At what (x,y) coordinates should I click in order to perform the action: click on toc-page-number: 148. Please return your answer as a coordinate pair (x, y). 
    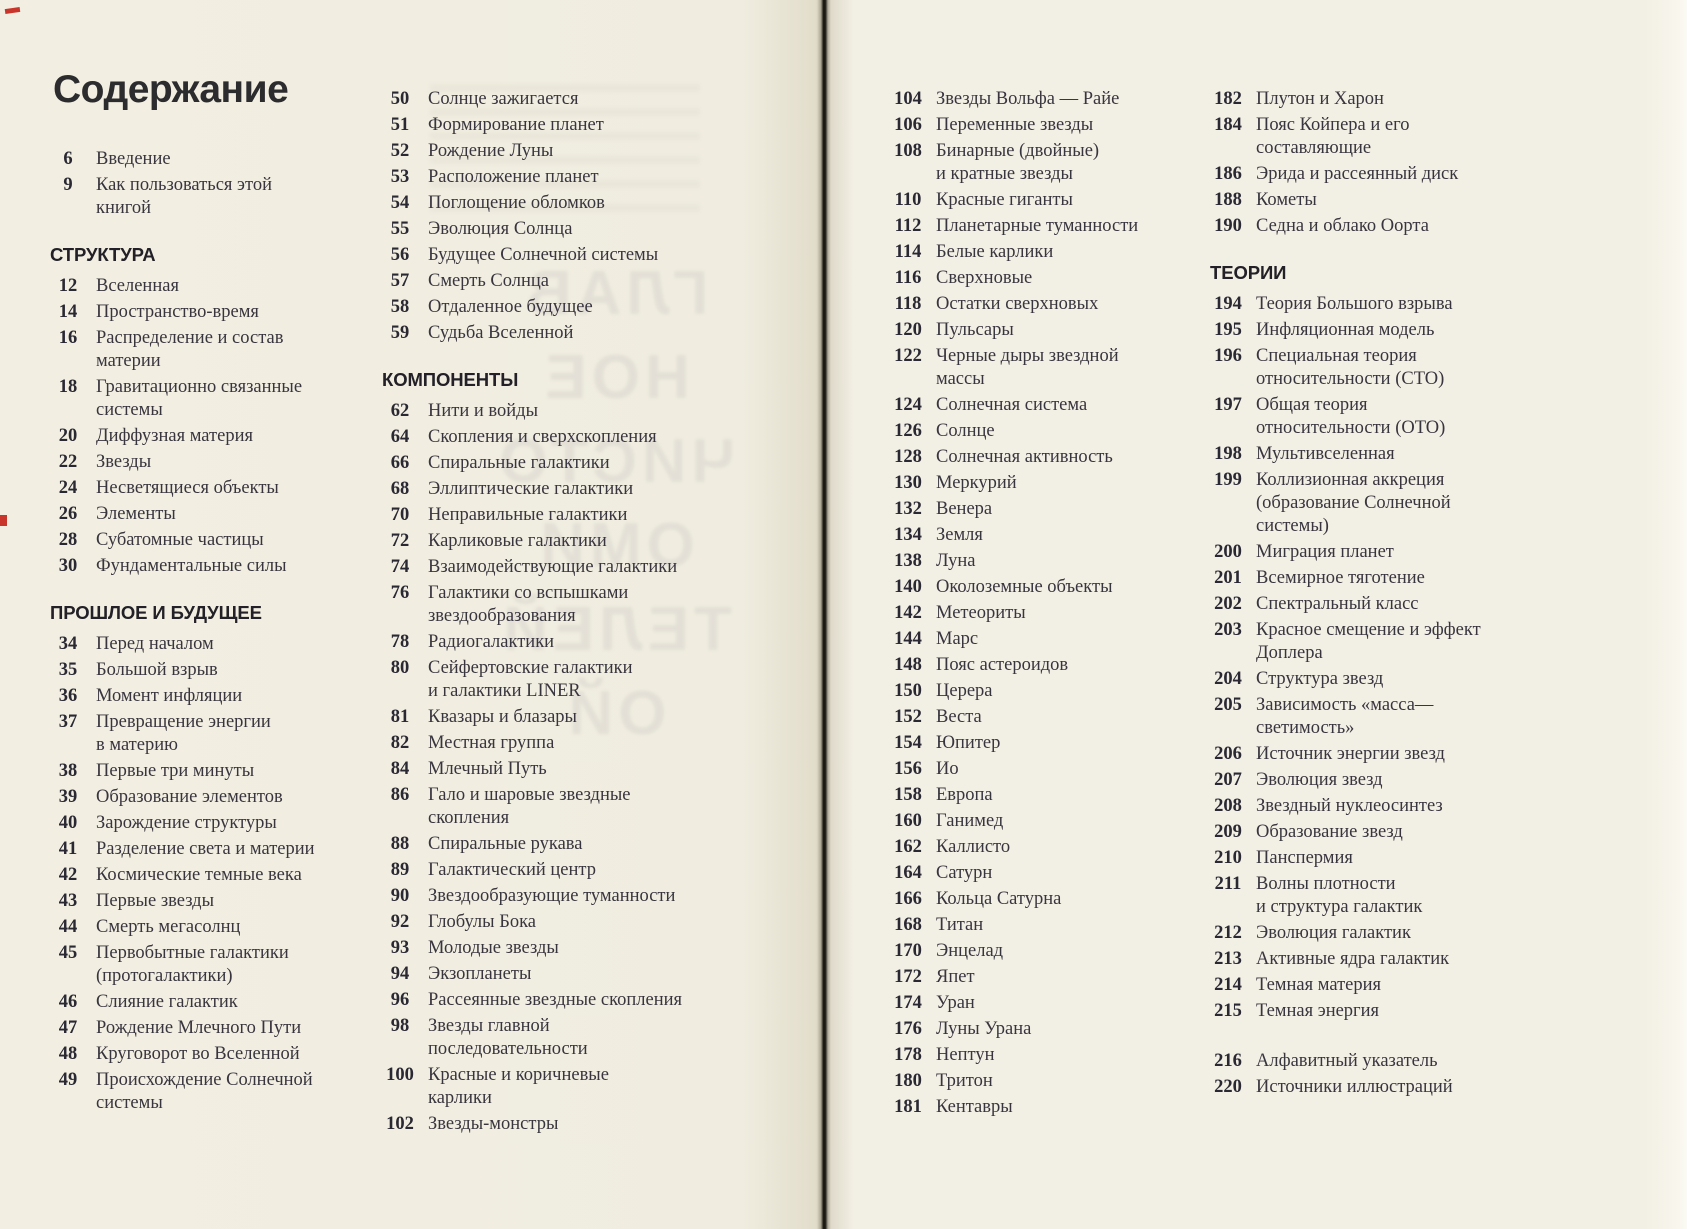
    Looking at the image, I should click on (908, 665).